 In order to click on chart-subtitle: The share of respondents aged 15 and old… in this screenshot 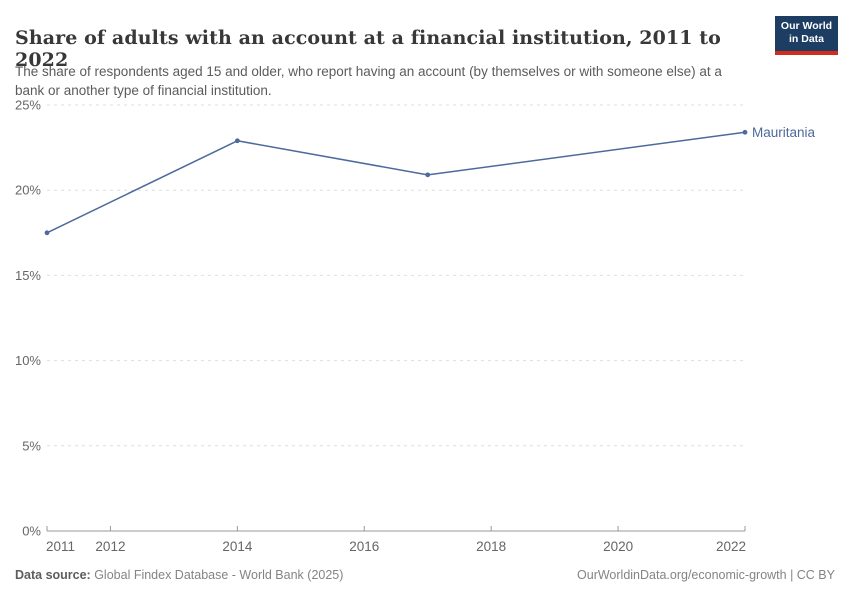, I will do `click(368, 80)`.